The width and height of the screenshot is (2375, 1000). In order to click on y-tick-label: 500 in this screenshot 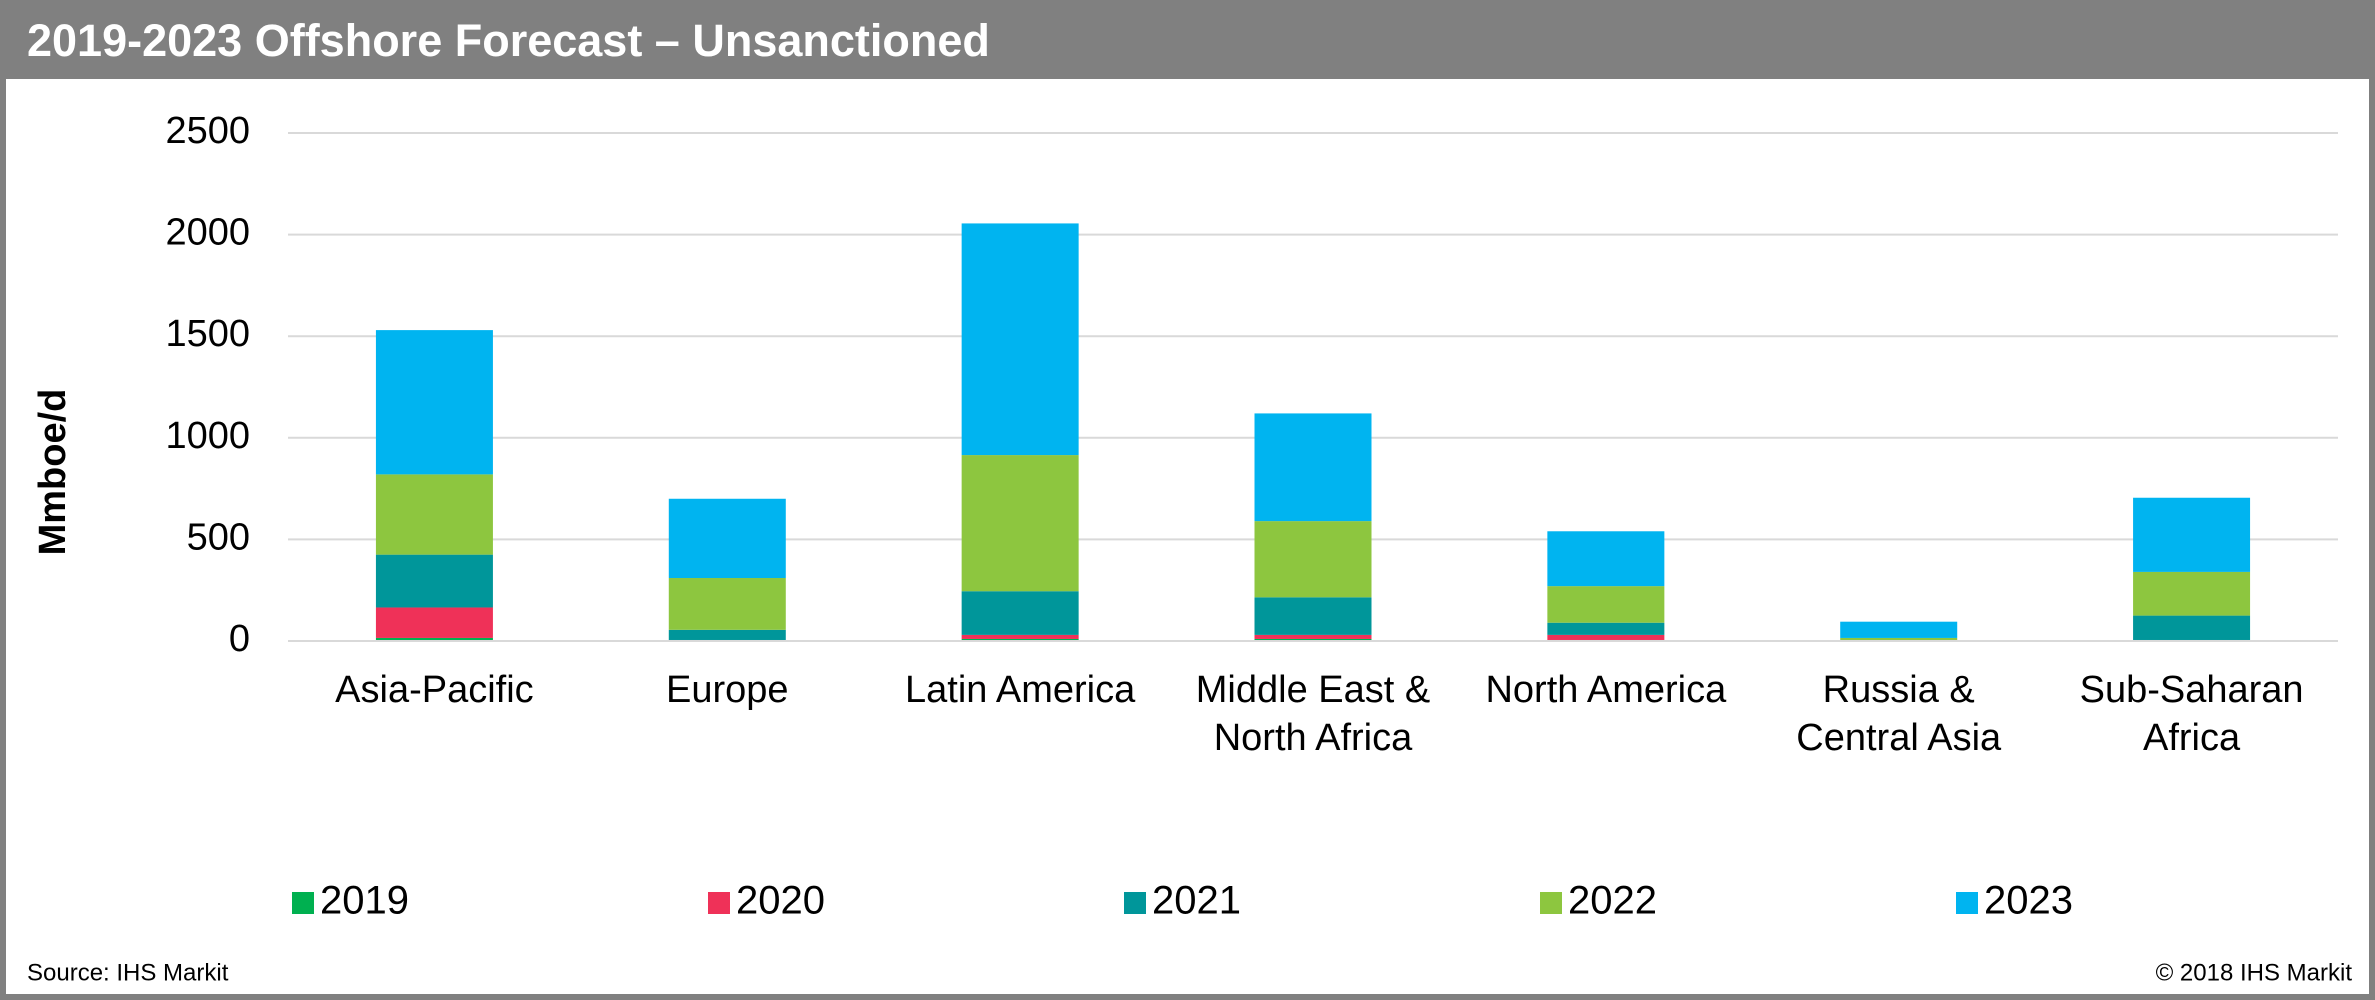, I will do `click(218, 537)`.